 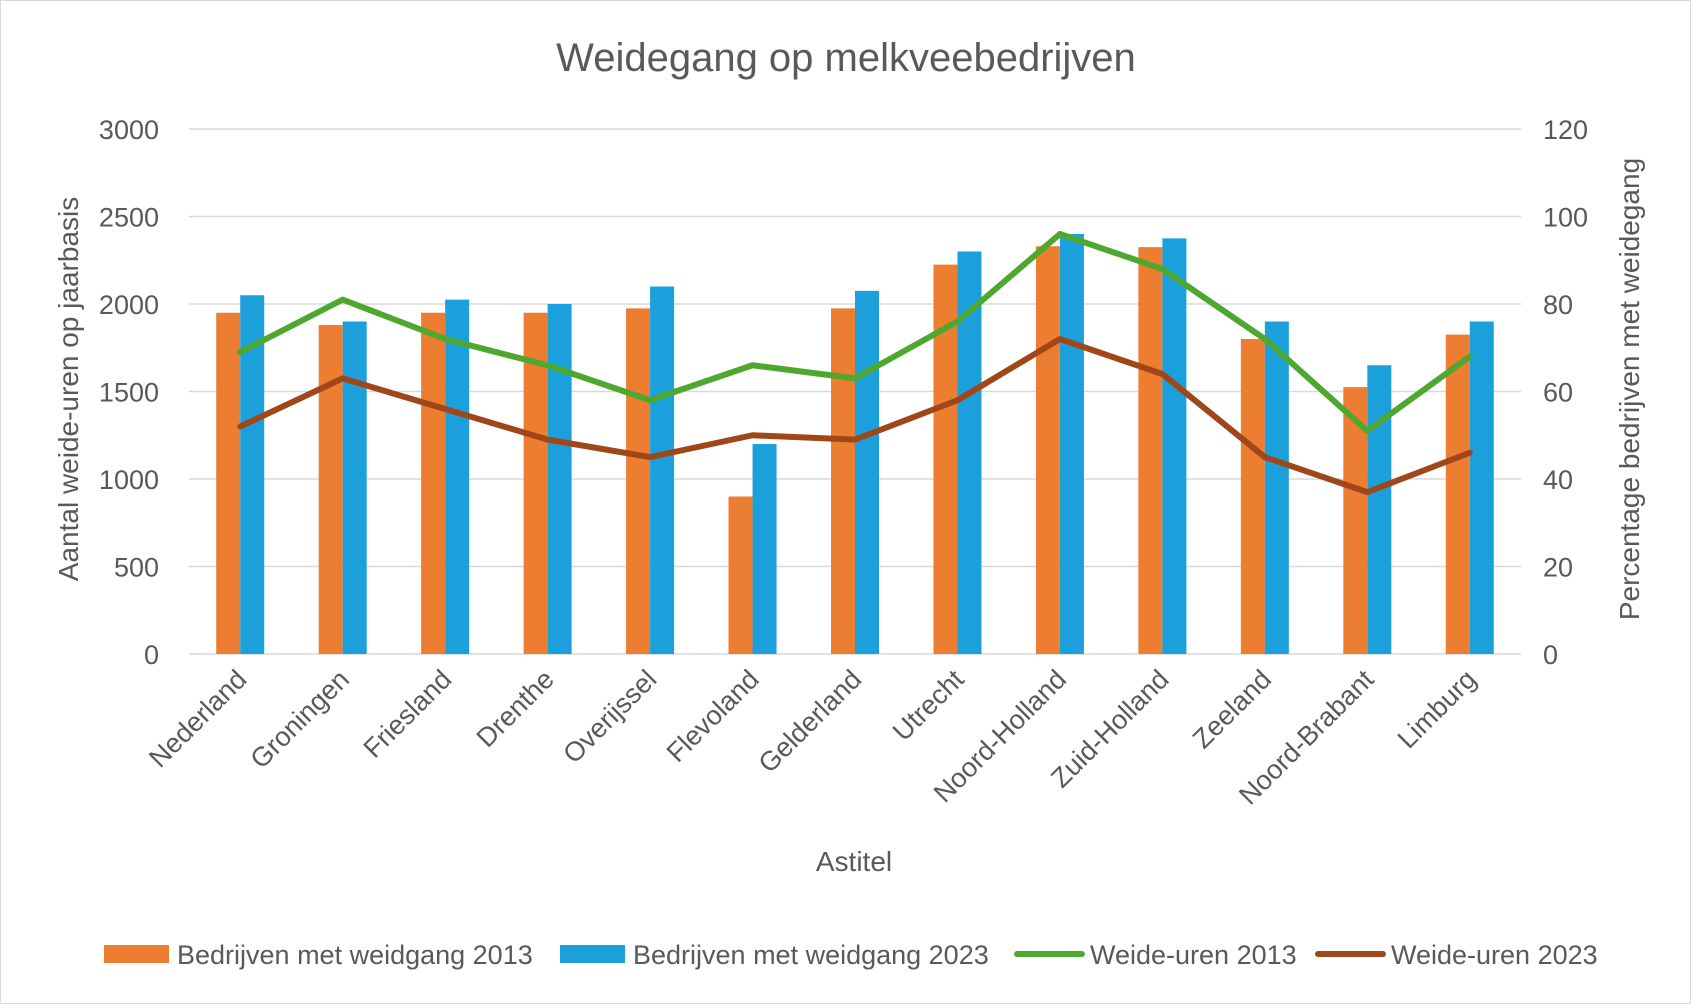 I want to click on x-tick-label: Gelderland, so click(x=810, y=721).